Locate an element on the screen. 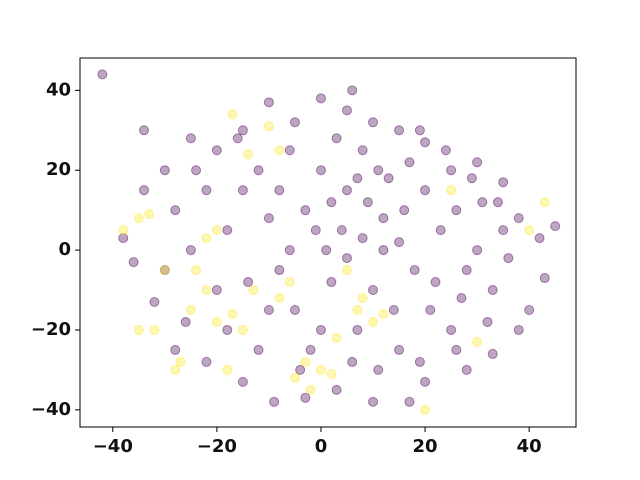 This screenshot has height=480, width=640. x-tick-label: 0 is located at coordinates (321, 446).